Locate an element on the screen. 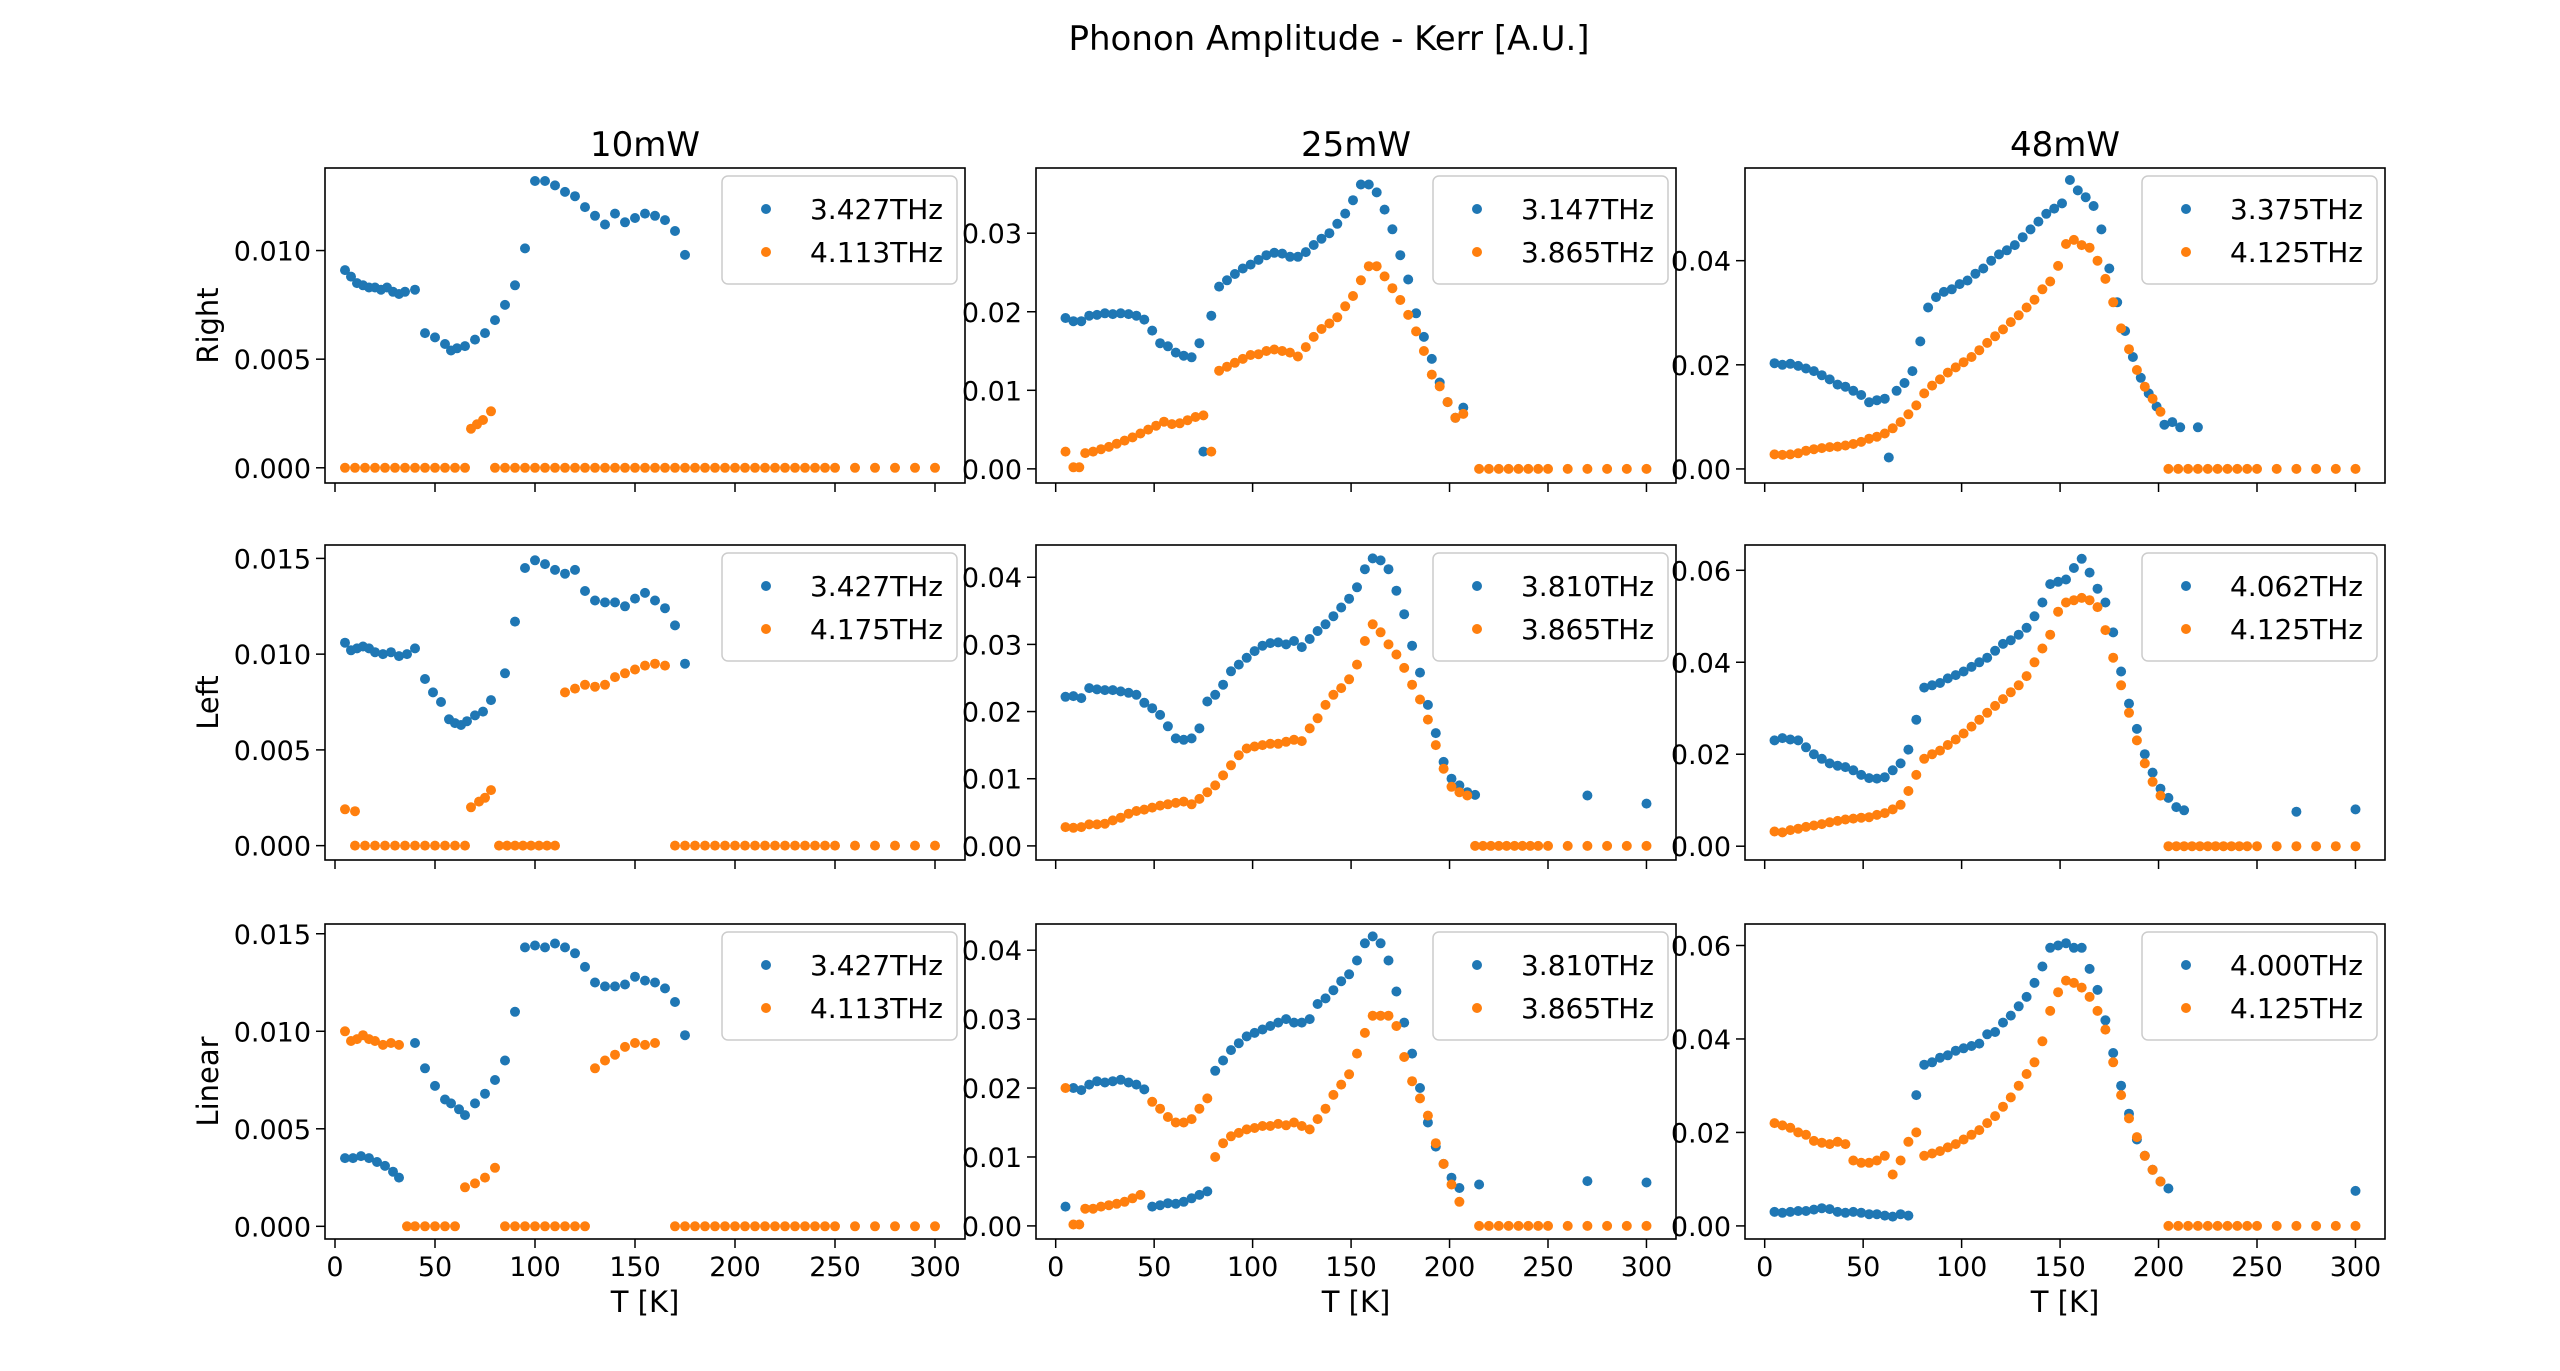 This screenshot has height=1371, width=2560. x-tick-label: 200 is located at coordinates (735, 1267).